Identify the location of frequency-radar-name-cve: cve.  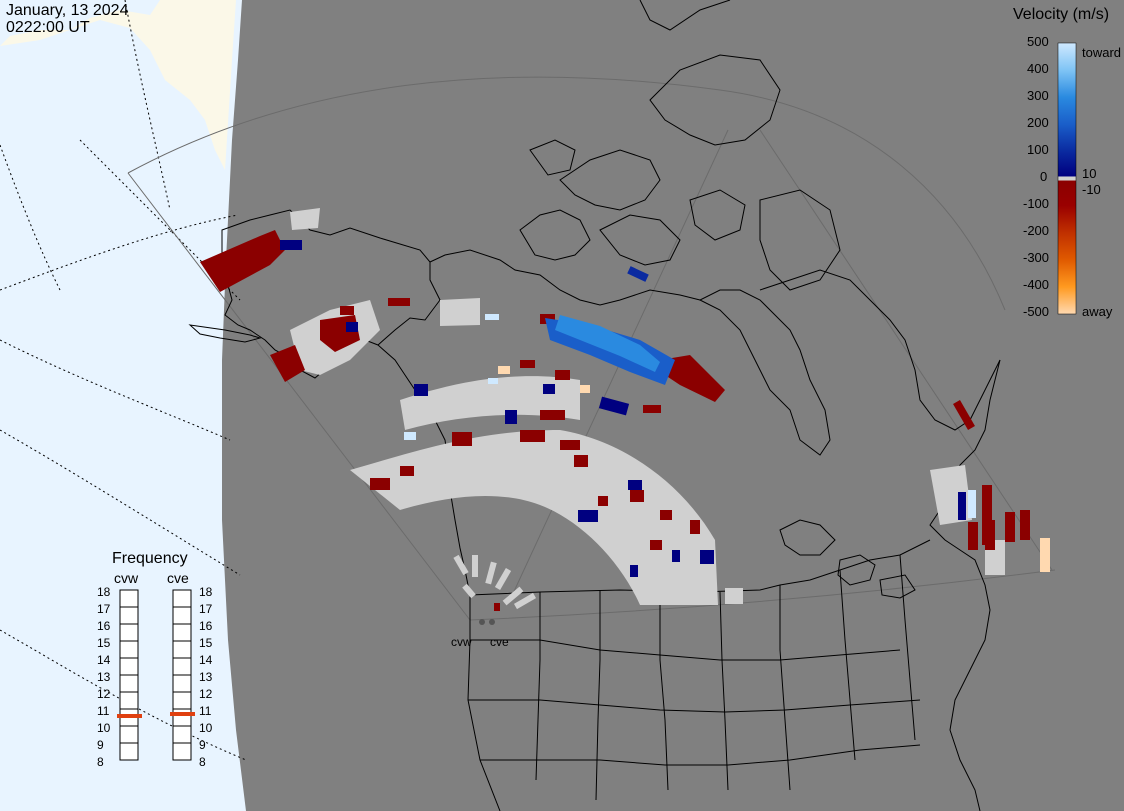
(178, 578).